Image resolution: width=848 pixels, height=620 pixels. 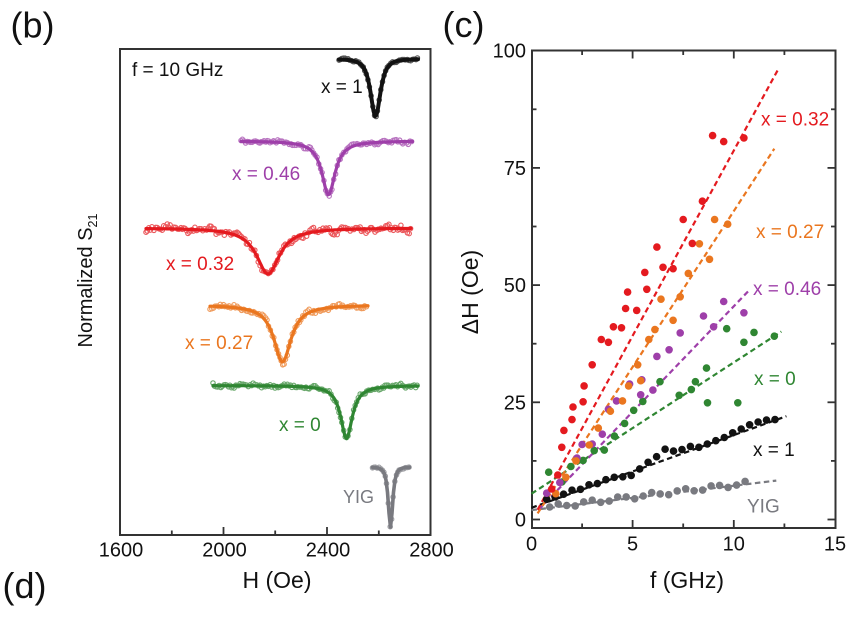 I want to click on svg-text: Normalized S21, so click(x=87, y=280).